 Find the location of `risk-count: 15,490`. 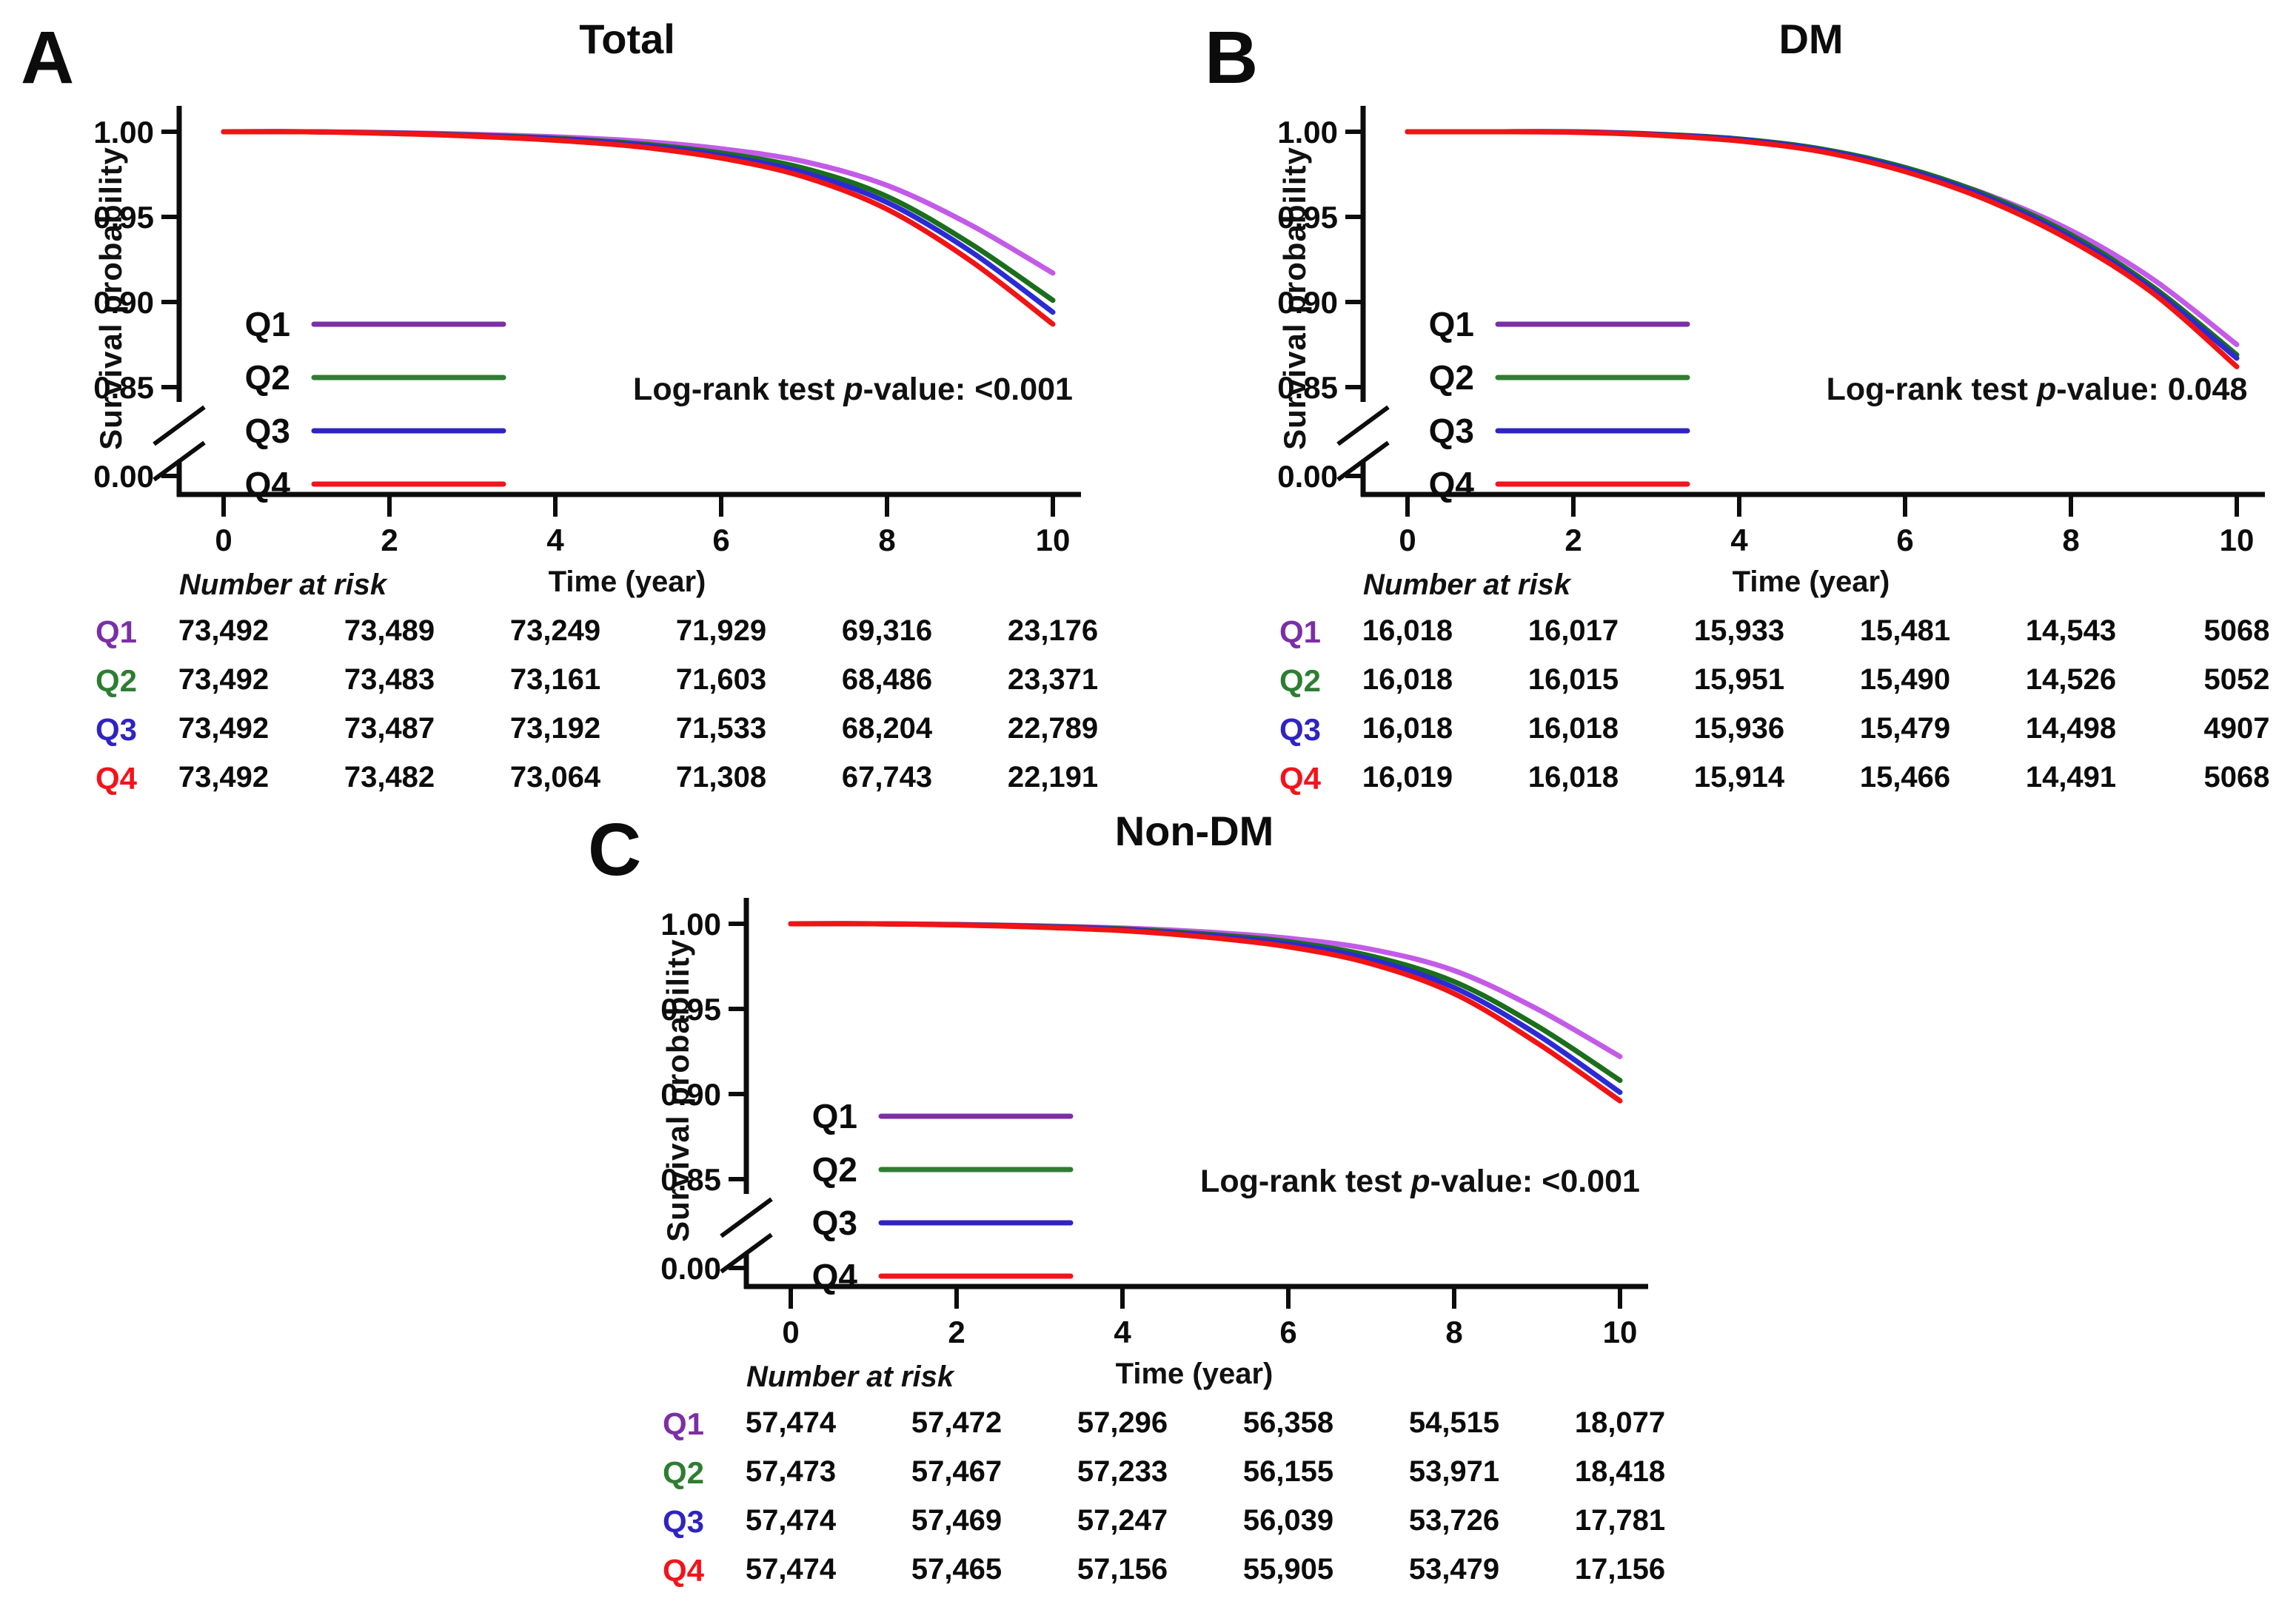

risk-count: 15,490 is located at coordinates (1905, 679).